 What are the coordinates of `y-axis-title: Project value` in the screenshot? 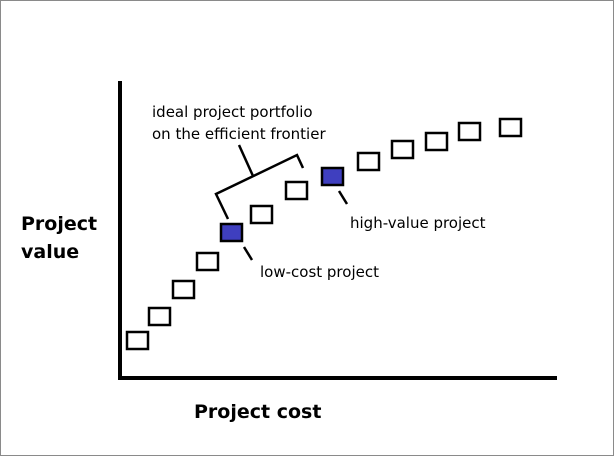 It's located at (59, 238).